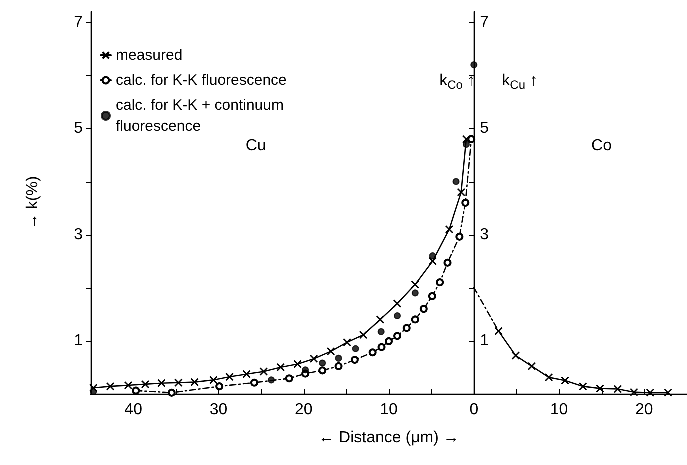  Describe the element at coordinates (602, 146) in the screenshot. I see `annotation: Co` at that location.